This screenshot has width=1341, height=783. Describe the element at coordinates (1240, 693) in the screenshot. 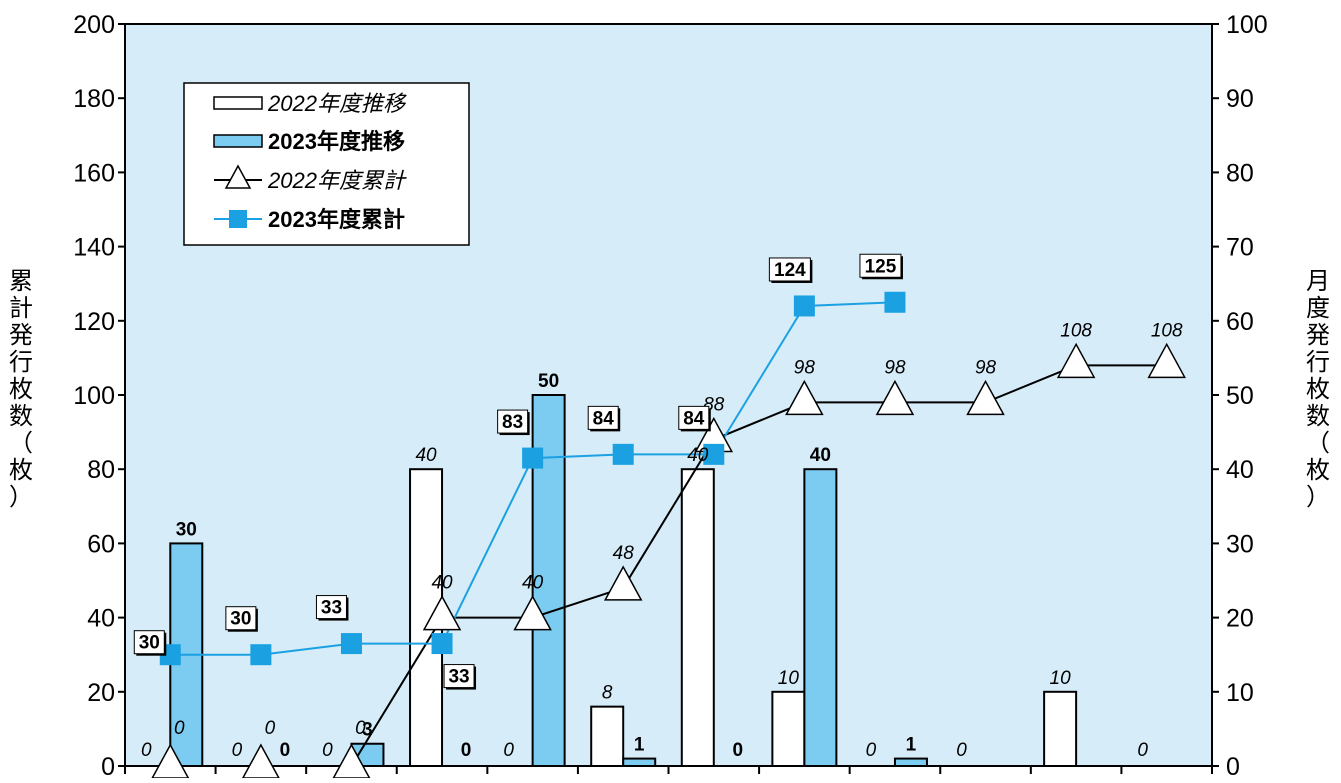

I see `right-tick-label: 10` at that location.